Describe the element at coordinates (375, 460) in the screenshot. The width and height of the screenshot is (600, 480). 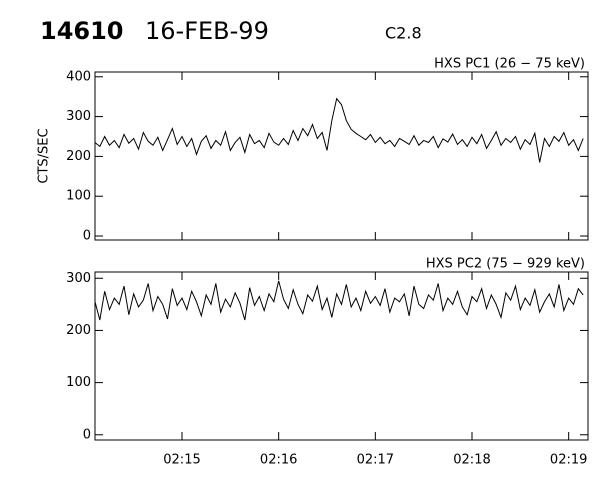
I see `x-tick-label: 02:17` at that location.